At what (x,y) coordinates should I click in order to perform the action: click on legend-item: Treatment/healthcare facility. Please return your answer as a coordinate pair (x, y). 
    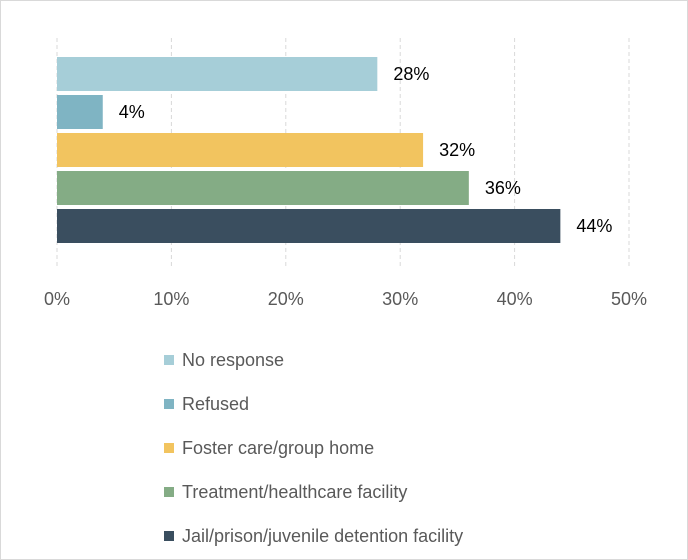
    Looking at the image, I should click on (404, 492).